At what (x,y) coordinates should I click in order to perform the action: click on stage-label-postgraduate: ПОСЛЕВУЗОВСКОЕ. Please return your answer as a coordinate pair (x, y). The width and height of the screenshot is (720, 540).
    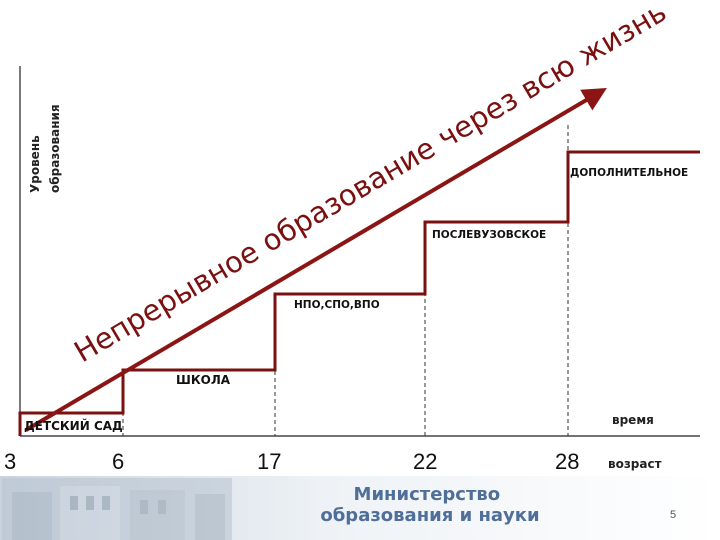
    Looking at the image, I should click on (489, 235).